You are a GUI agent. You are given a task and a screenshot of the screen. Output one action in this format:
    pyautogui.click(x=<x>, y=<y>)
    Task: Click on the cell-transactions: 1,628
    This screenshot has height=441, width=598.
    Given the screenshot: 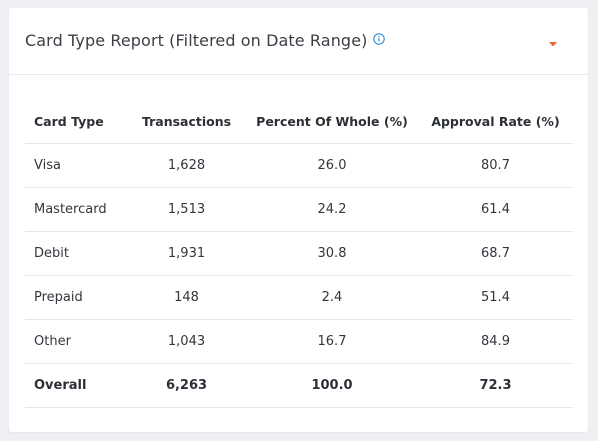 What is the action you would take?
    pyautogui.click(x=186, y=165)
    